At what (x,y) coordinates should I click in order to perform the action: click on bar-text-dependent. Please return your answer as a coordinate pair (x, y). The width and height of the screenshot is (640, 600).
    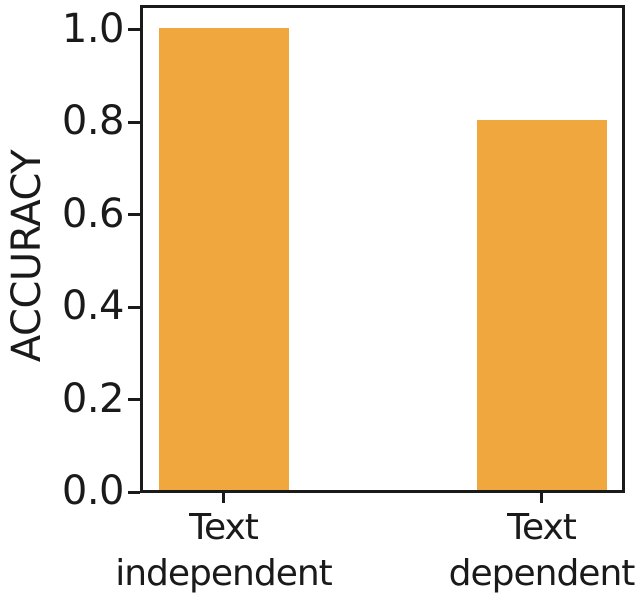
    Looking at the image, I should click on (541, 305).